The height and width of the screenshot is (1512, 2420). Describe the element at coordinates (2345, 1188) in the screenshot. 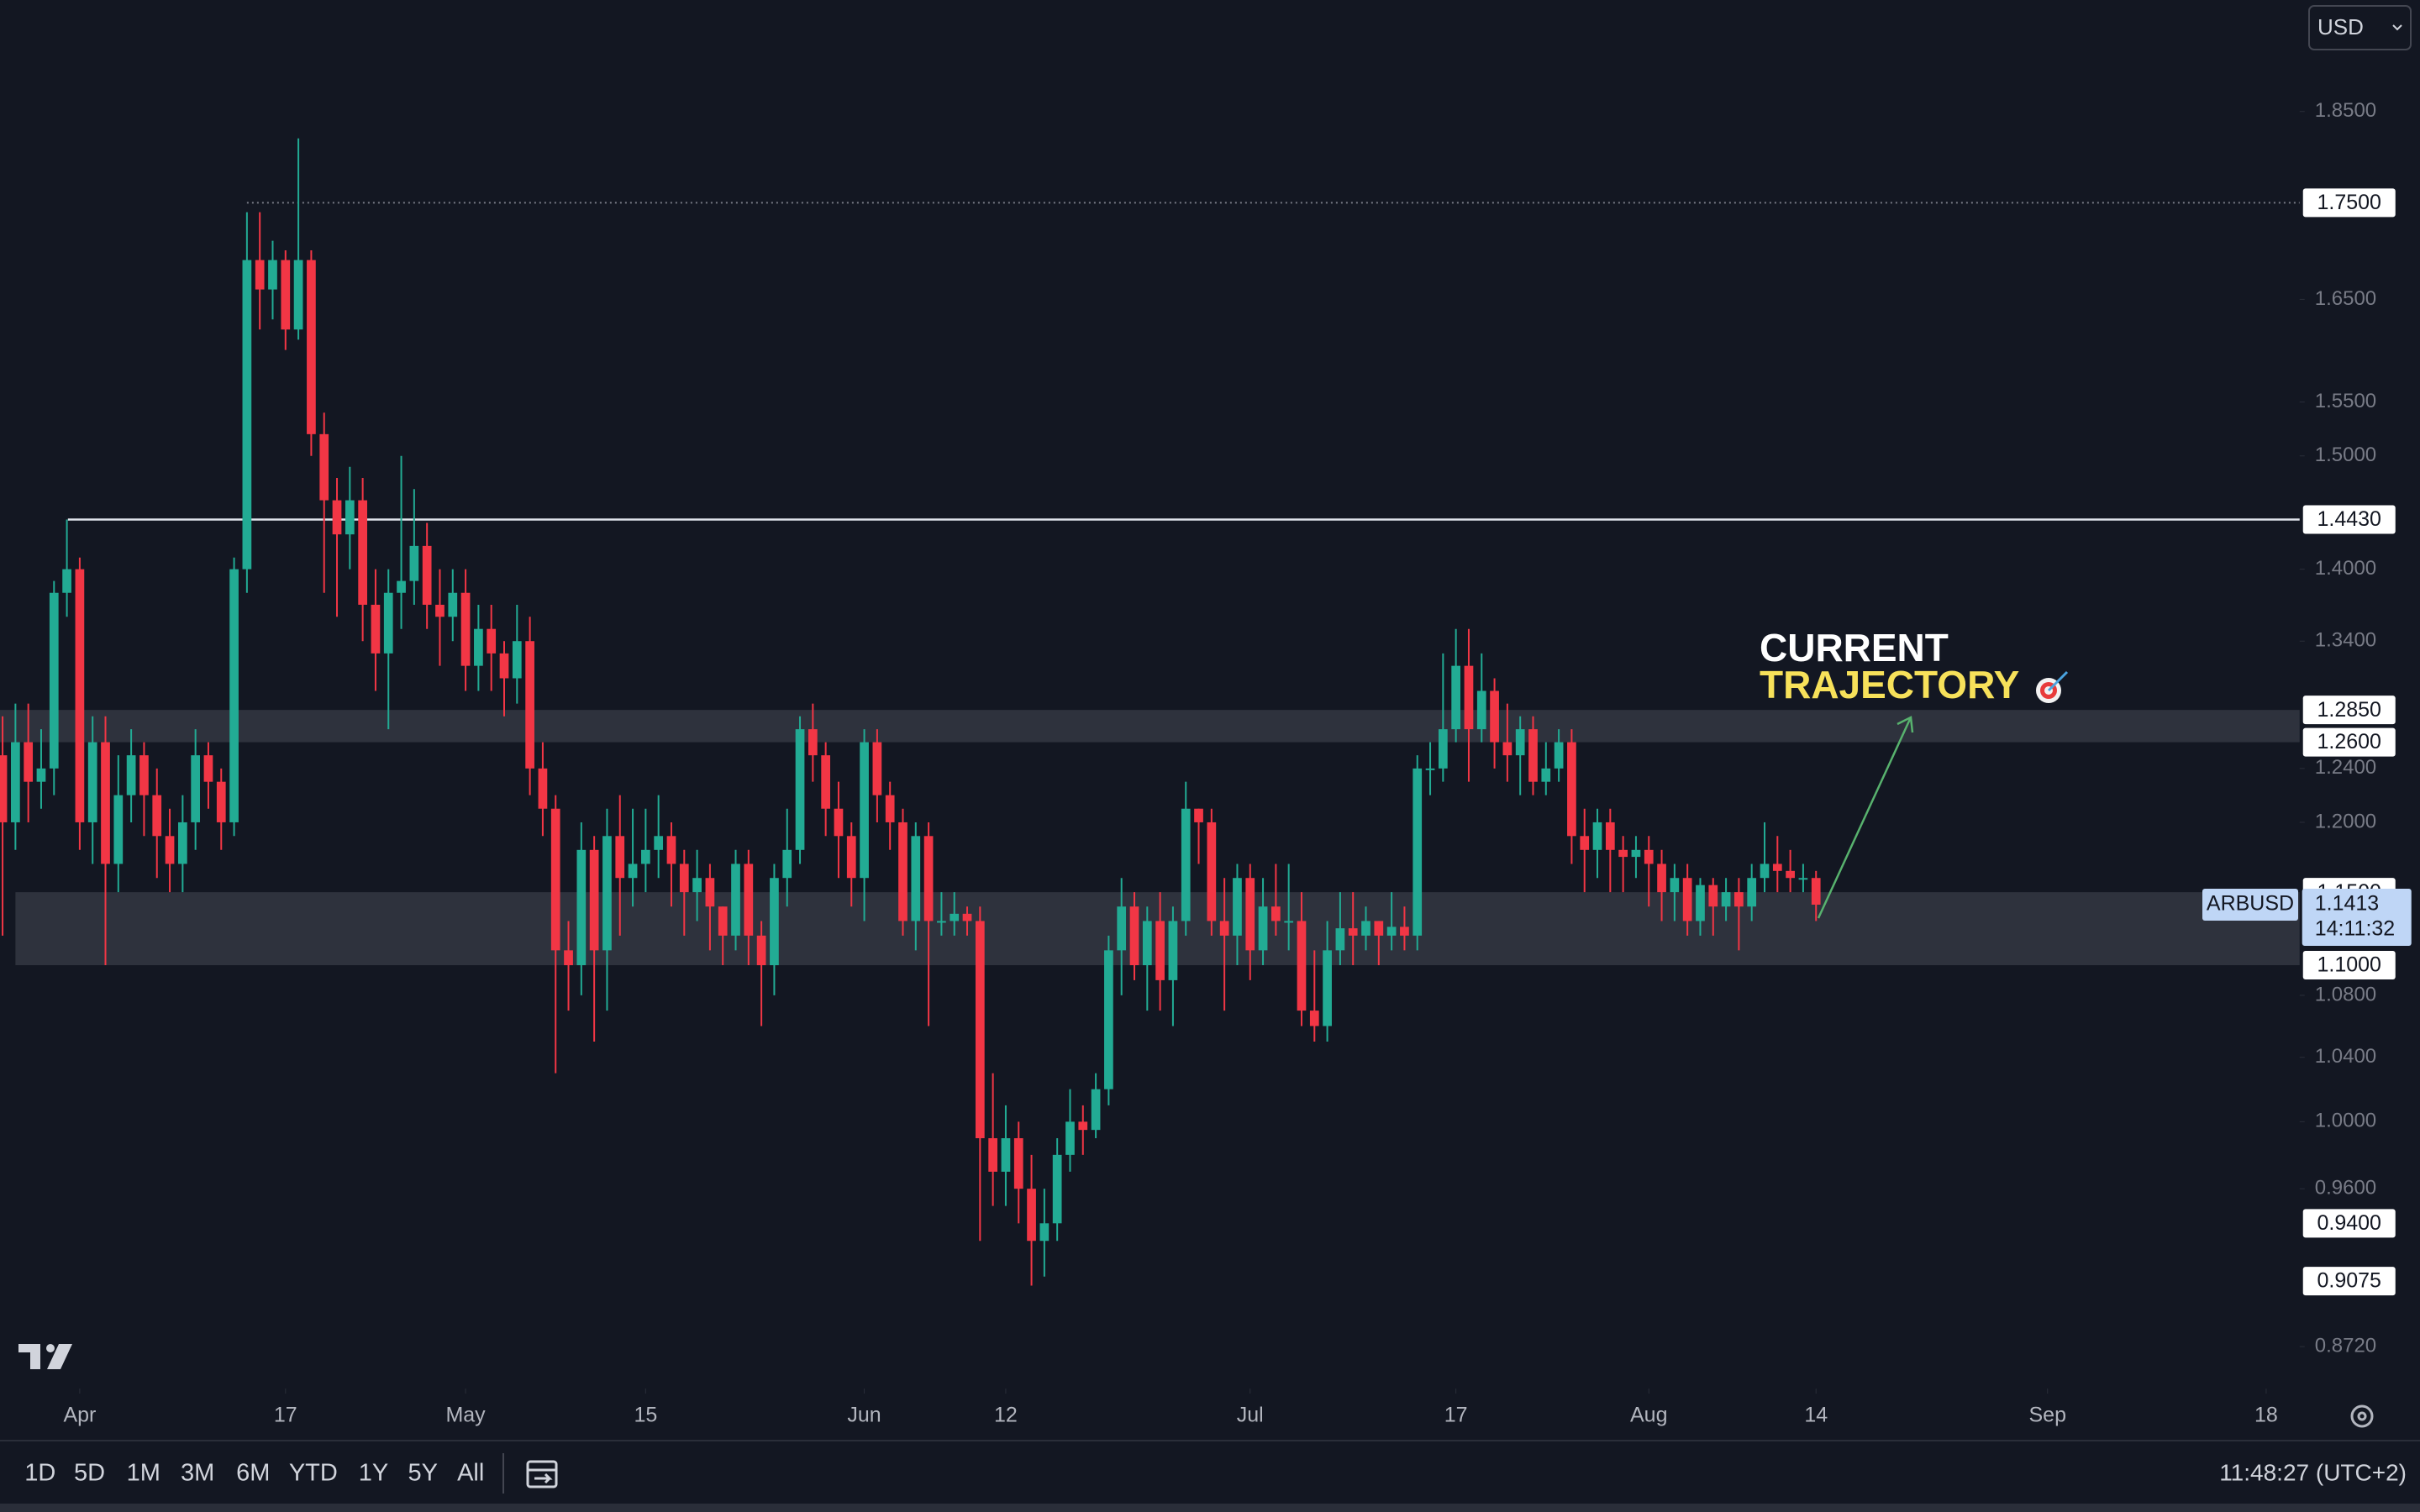

I see `y-tick-label: 0.9600` at that location.